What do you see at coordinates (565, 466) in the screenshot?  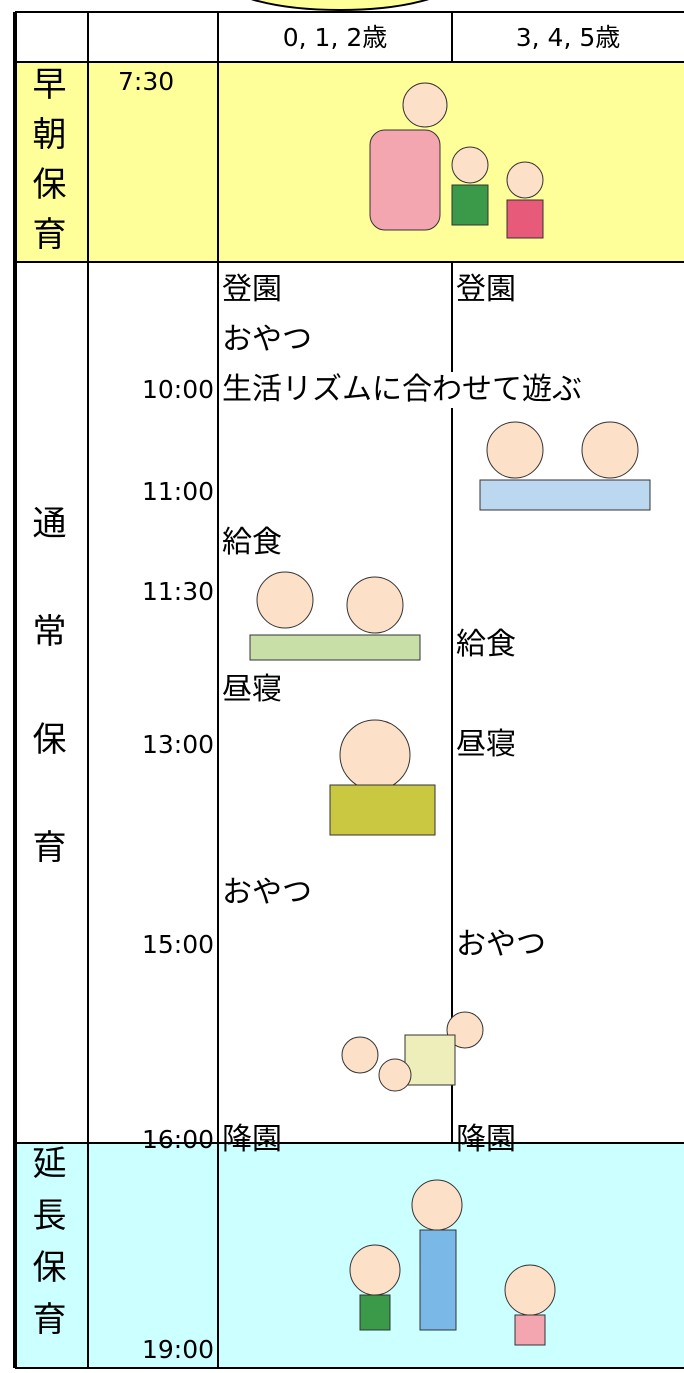 I see `illustration-play` at bounding box center [565, 466].